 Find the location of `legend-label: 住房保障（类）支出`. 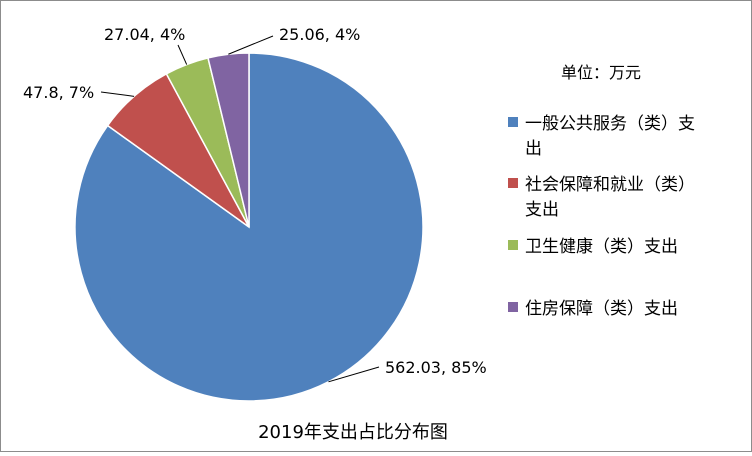

legend-label: 住房保障（类）支出 is located at coordinates (601, 309).